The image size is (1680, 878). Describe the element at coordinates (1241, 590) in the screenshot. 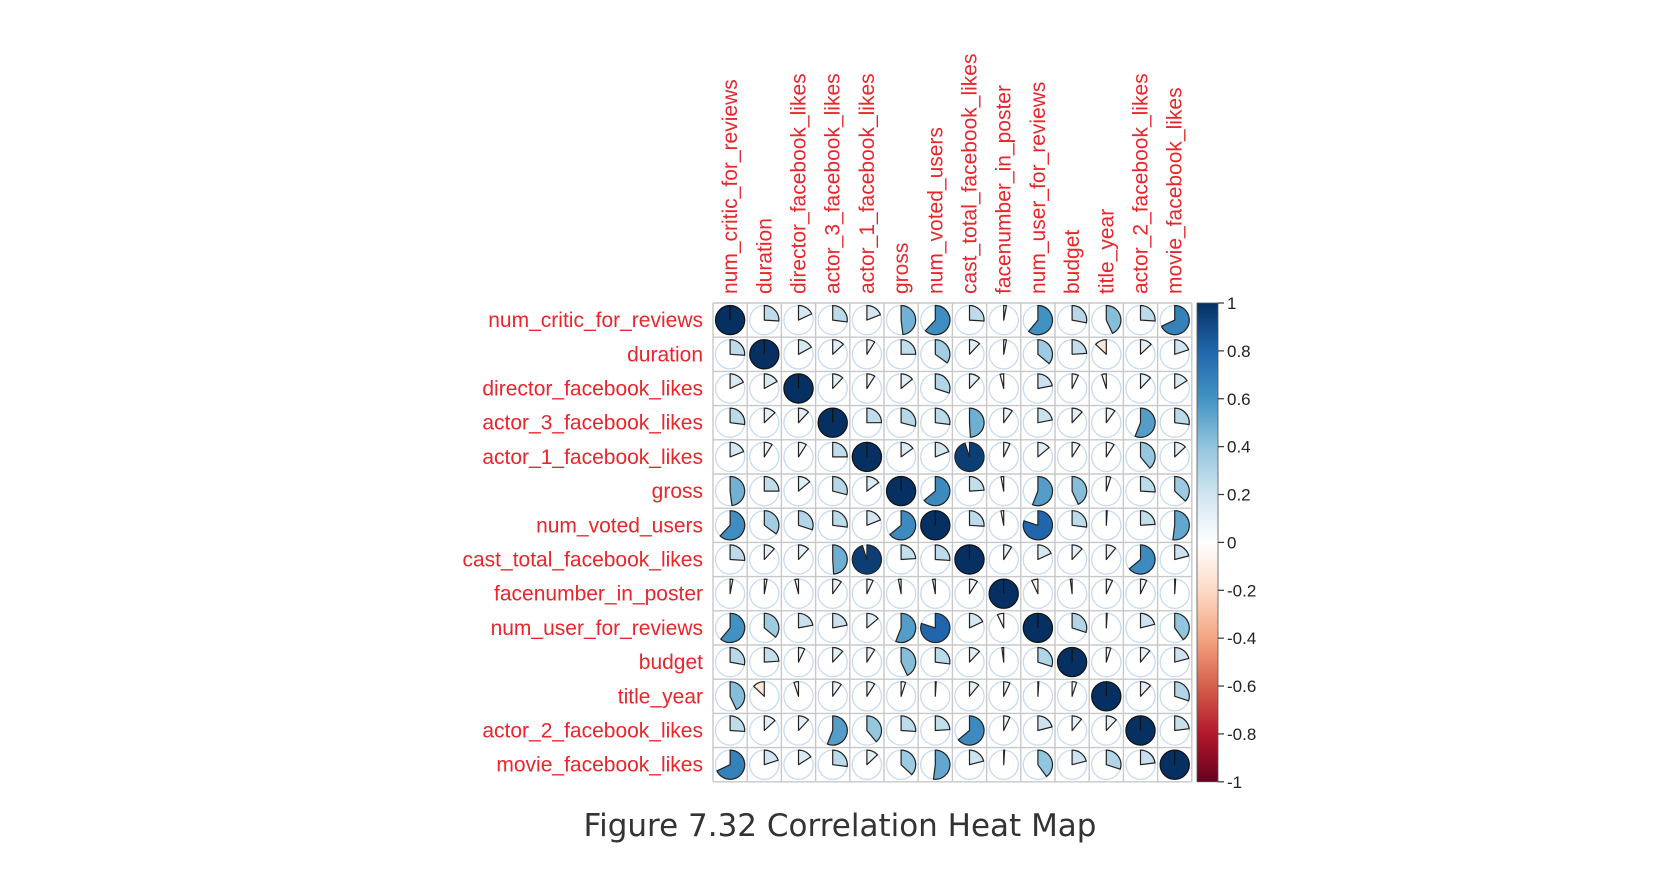

I see `colorbar-tick-label: -0.2` at that location.